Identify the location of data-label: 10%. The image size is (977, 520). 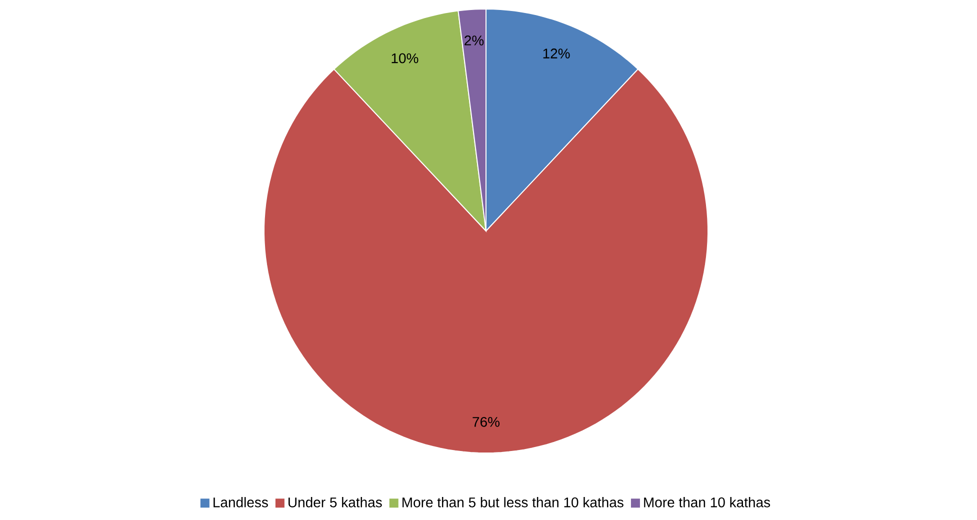
(405, 58).